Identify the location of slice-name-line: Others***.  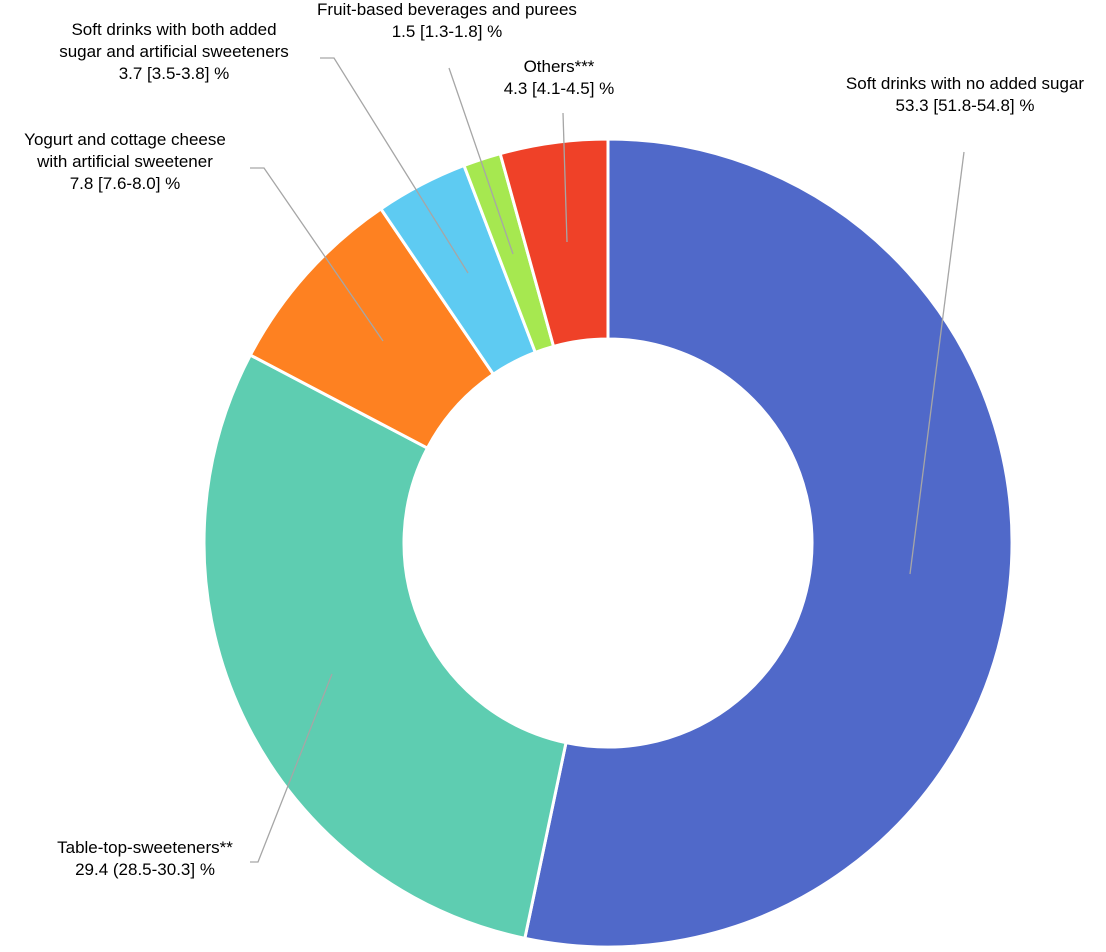
(559, 66).